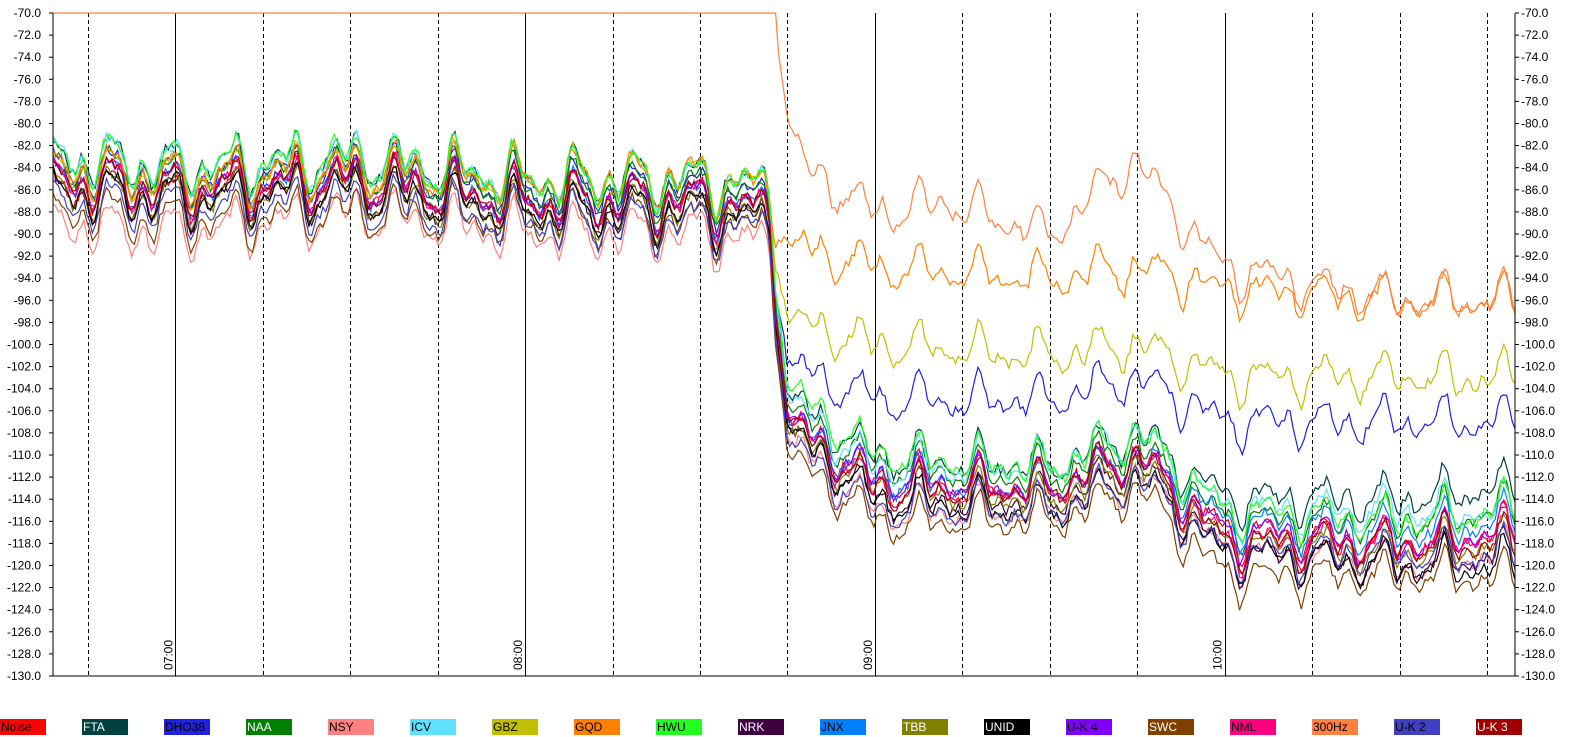 The height and width of the screenshot is (737, 1588). Describe the element at coordinates (1007, 727) in the screenshot. I see `legend-item-unid: UNID` at that location.